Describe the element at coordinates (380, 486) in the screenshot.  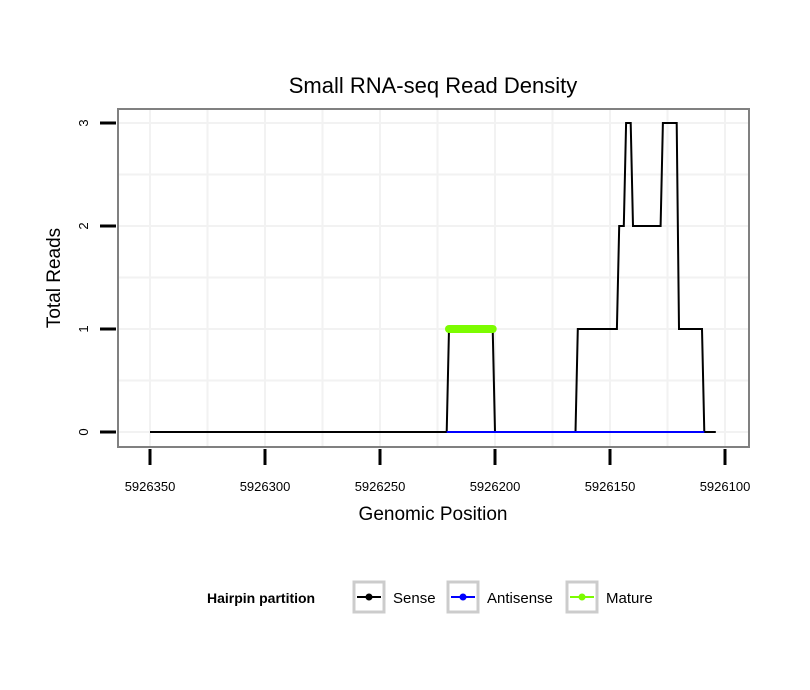
I see `x-tick-label: 5926250` at that location.